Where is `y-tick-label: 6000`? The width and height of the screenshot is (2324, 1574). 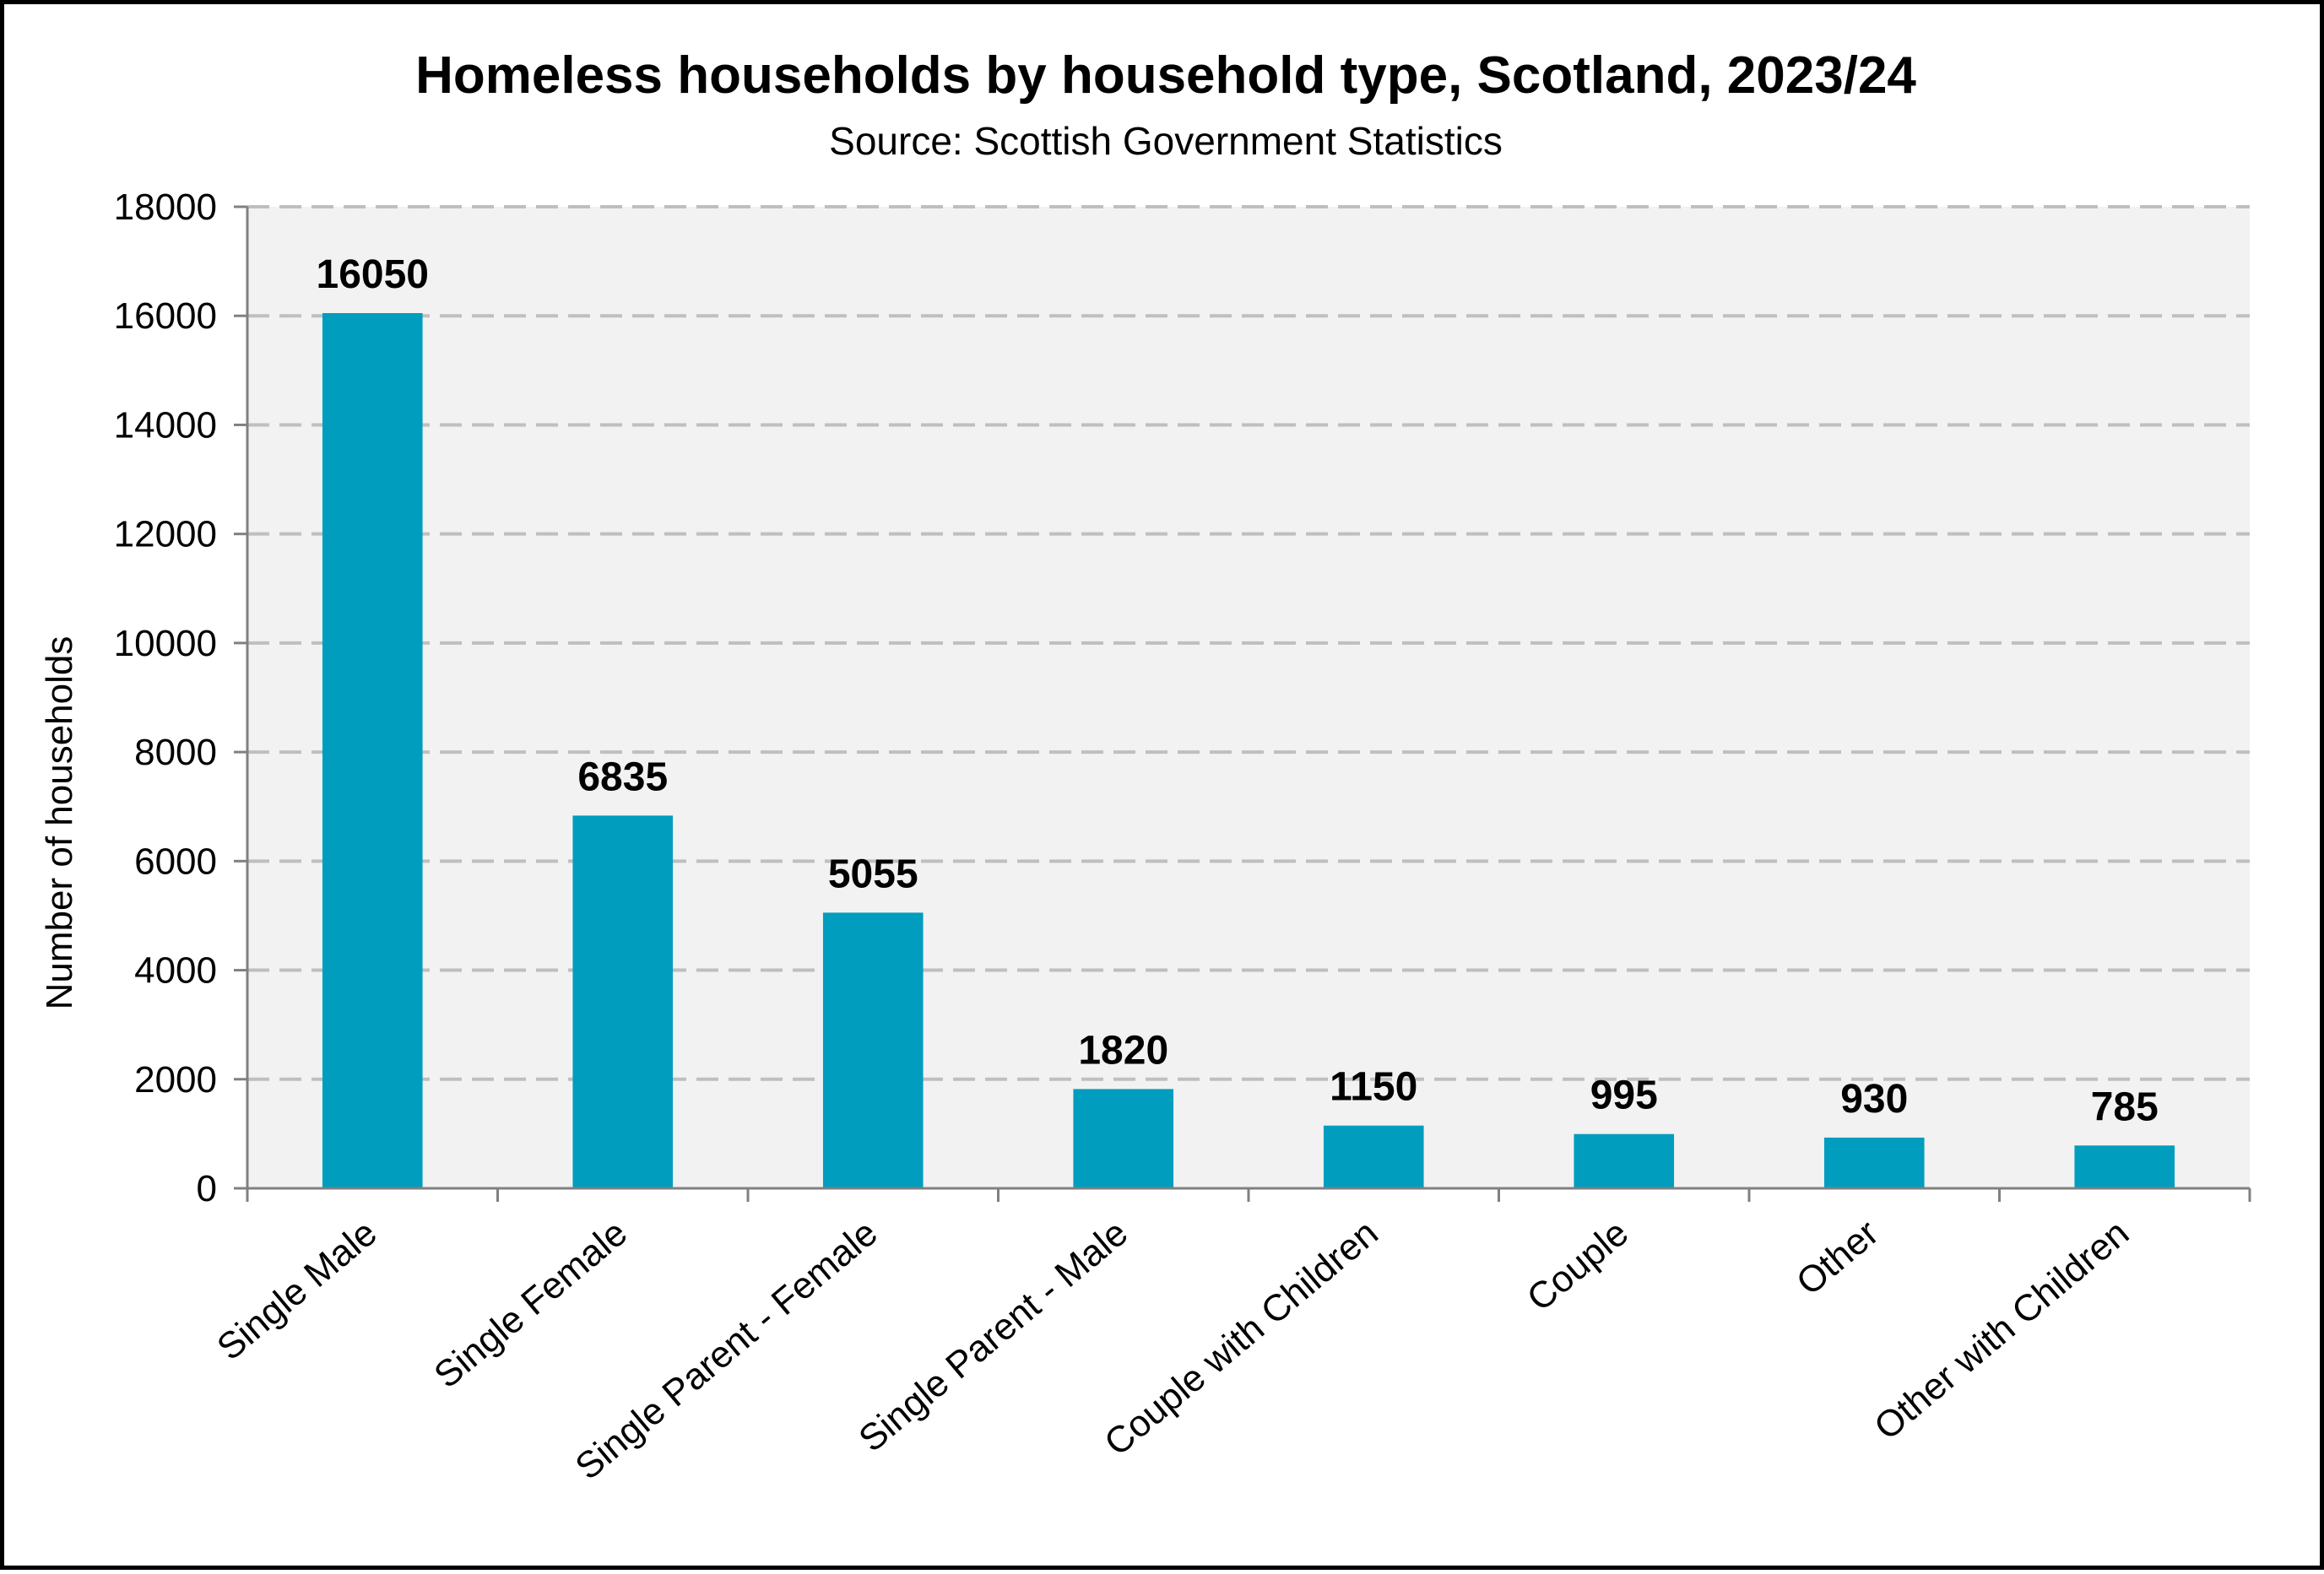 y-tick-label: 6000 is located at coordinates (175, 861).